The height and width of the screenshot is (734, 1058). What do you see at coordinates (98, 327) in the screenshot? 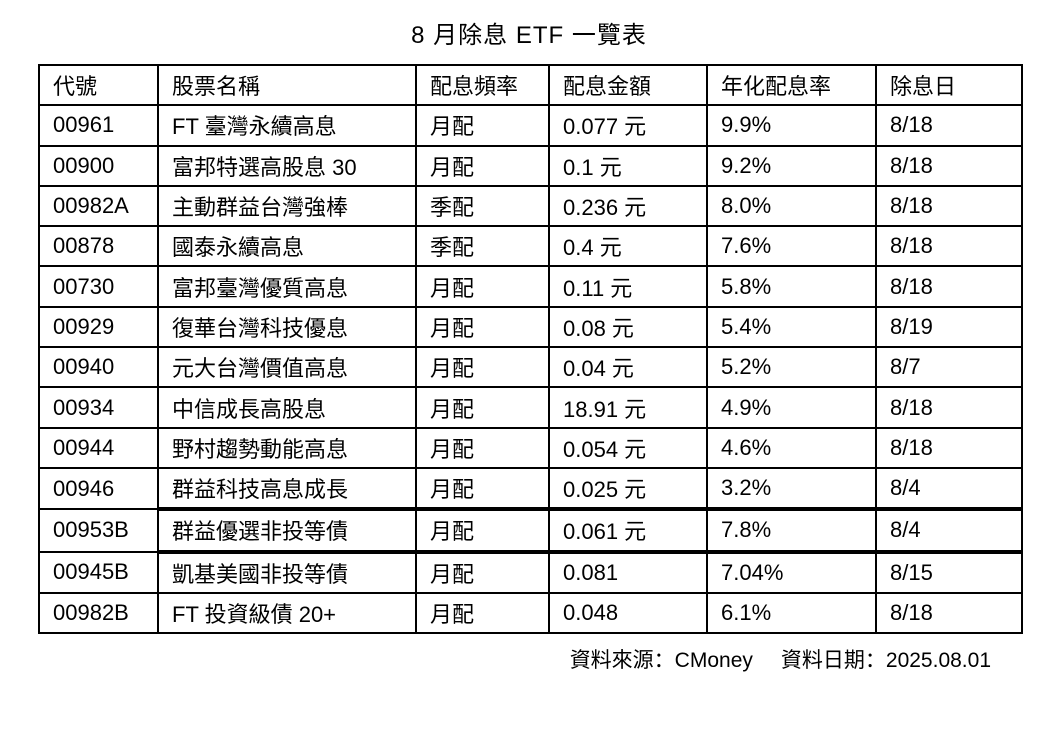
I see `cell-code: 00929` at bounding box center [98, 327].